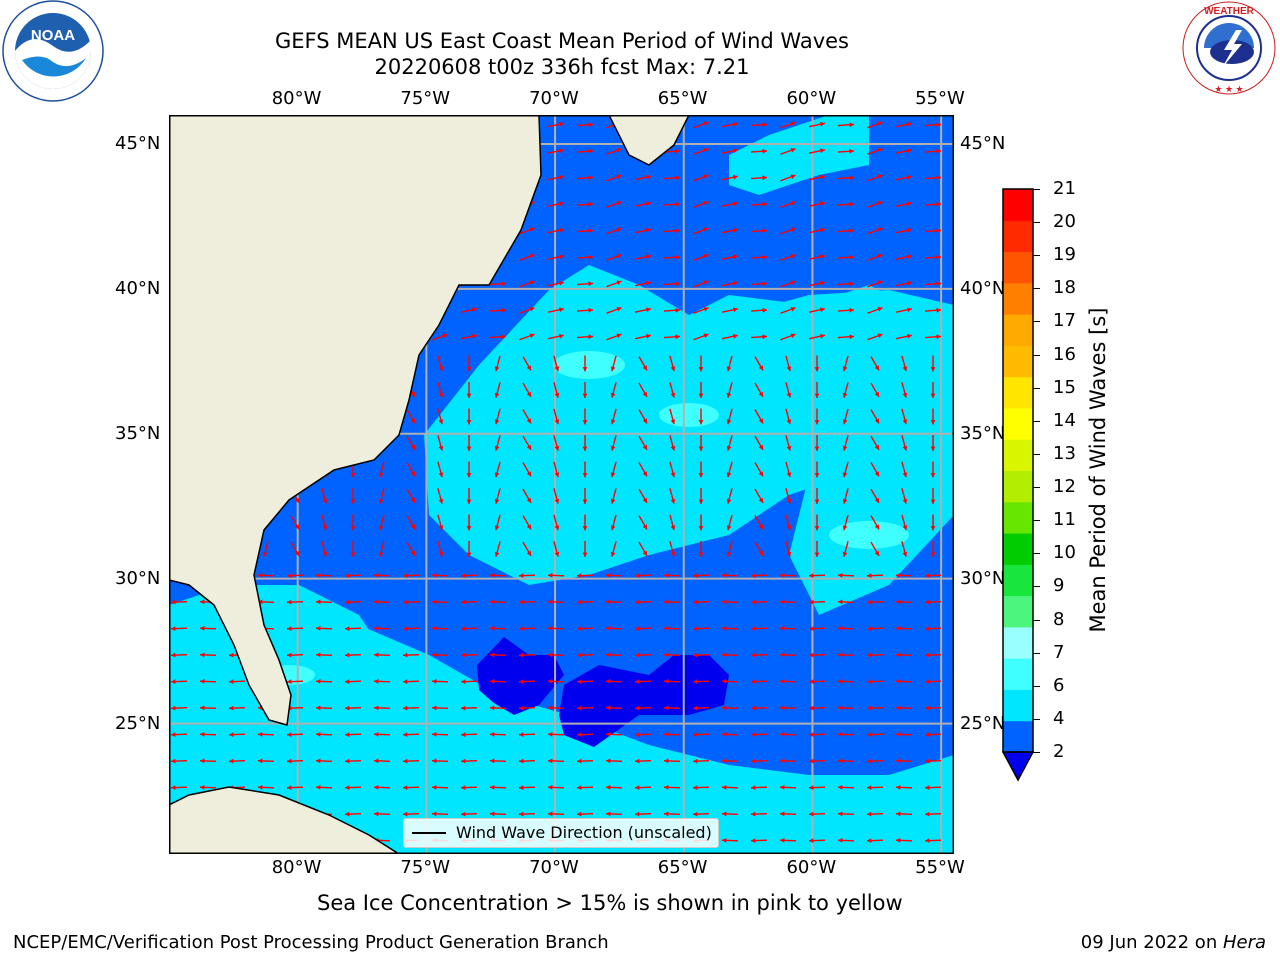  Describe the element at coordinates (1244, 942) in the screenshot. I see `footer-host: Hera` at that location.